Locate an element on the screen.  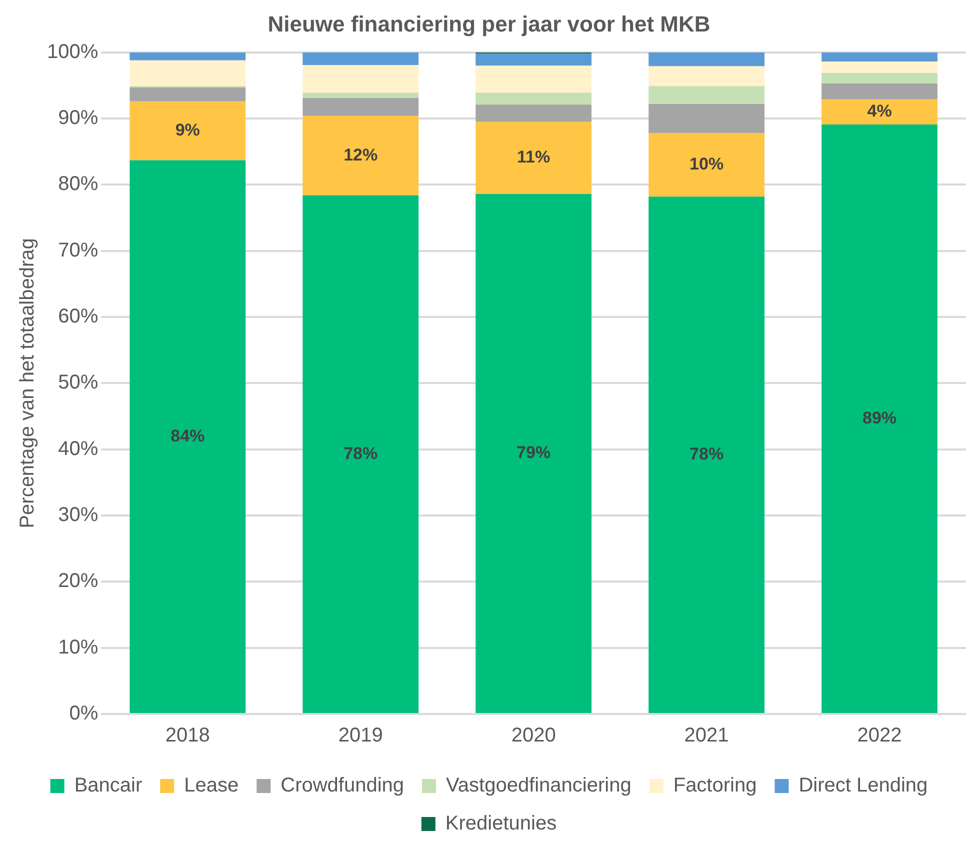
legend-label: Factoring is located at coordinates (715, 785).